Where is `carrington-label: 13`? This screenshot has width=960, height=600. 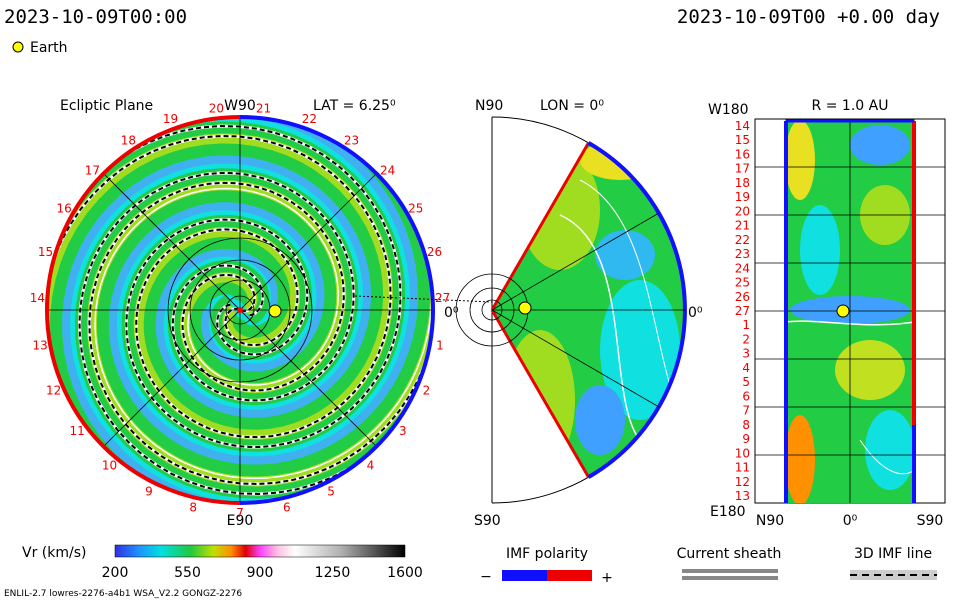
carrington-label: 13 is located at coordinates (742, 496).